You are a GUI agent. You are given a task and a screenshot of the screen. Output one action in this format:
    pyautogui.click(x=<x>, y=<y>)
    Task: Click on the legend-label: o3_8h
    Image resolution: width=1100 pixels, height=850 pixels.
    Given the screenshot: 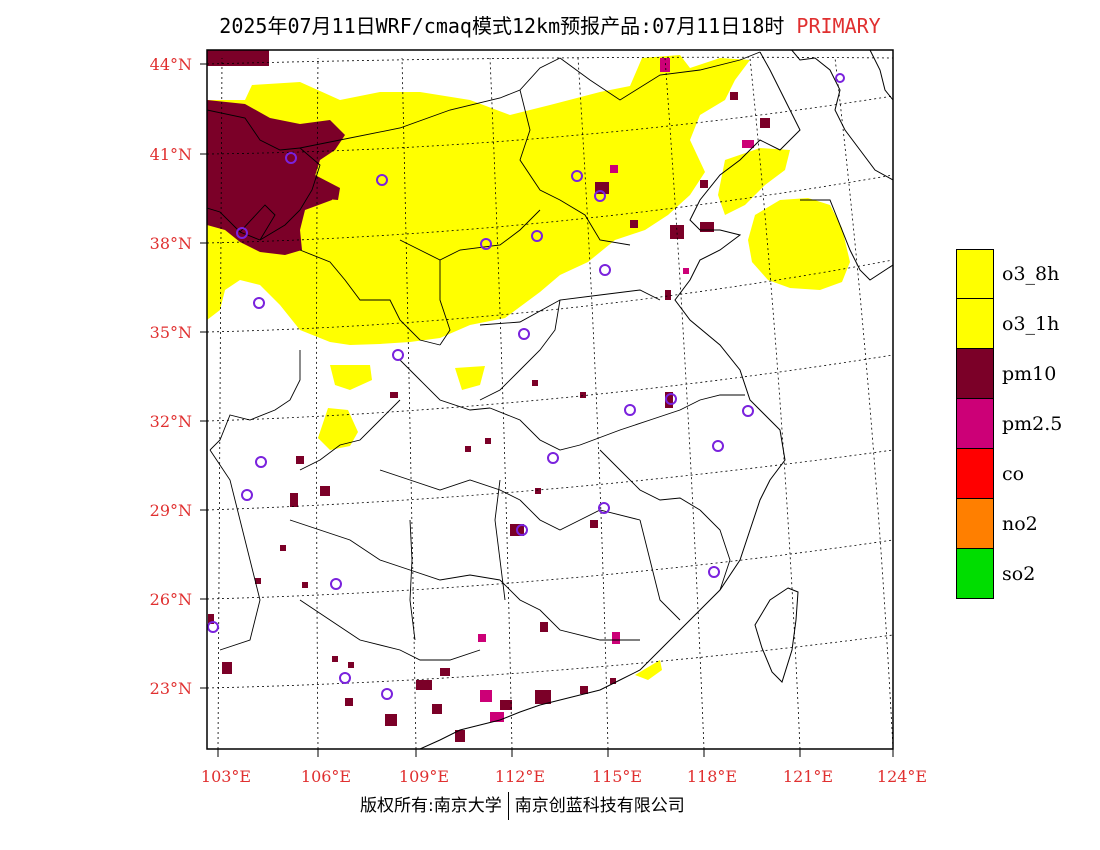 What is the action you would take?
    pyautogui.click(x=1031, y=274)
    